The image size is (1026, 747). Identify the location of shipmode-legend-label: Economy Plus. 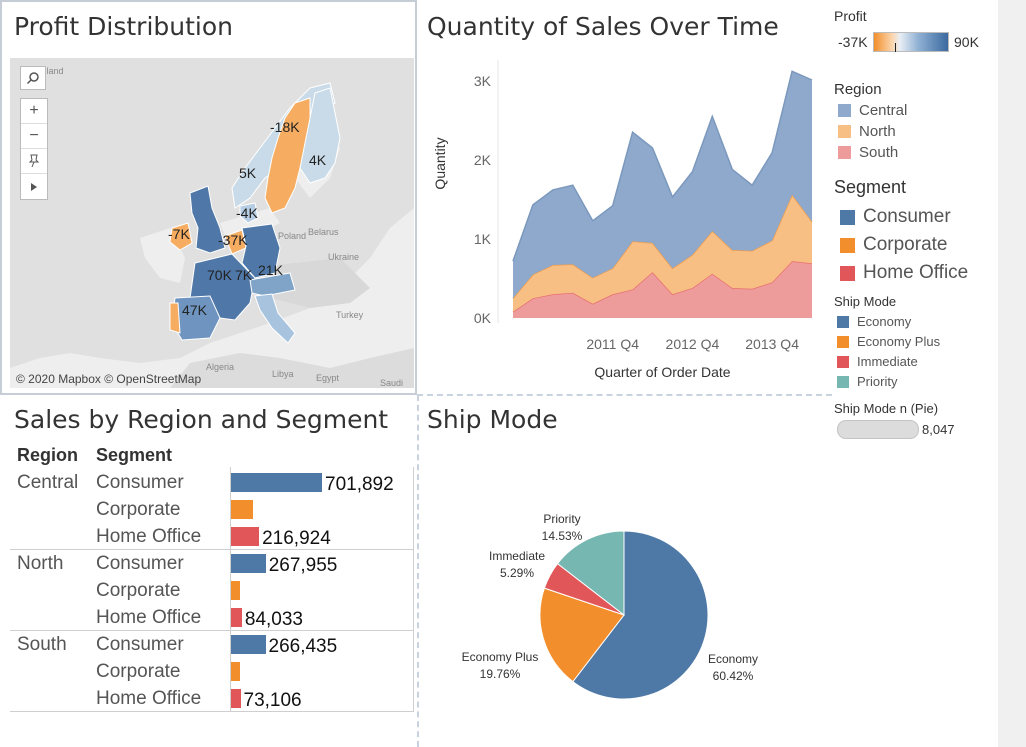
(899, 341).